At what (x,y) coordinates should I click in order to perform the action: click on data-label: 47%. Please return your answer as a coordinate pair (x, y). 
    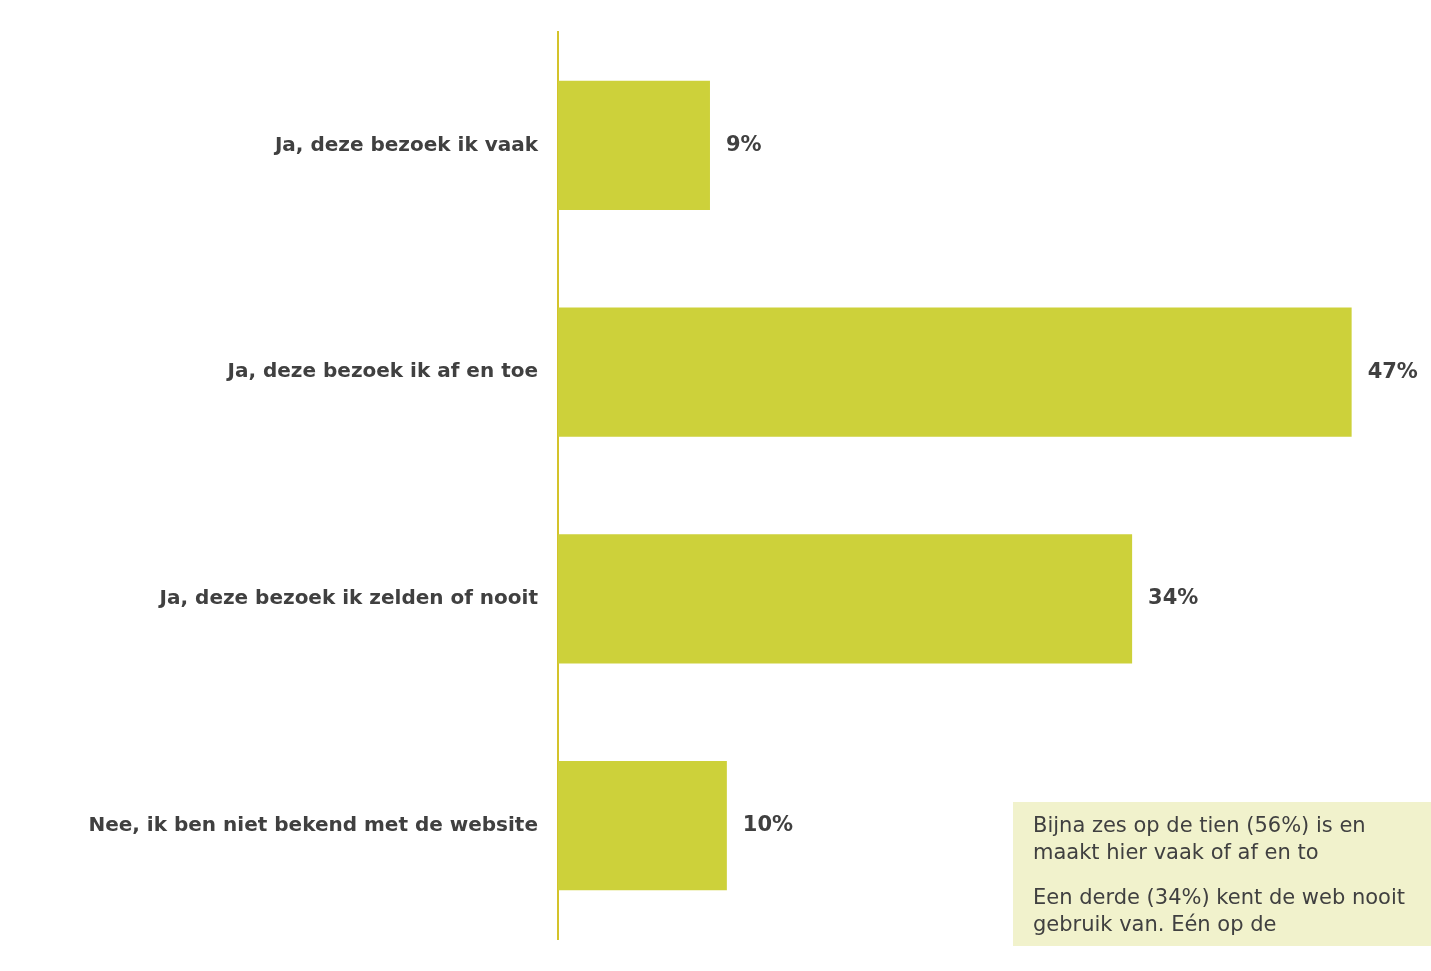
    Looking at the image, I should click on (1392, 370).